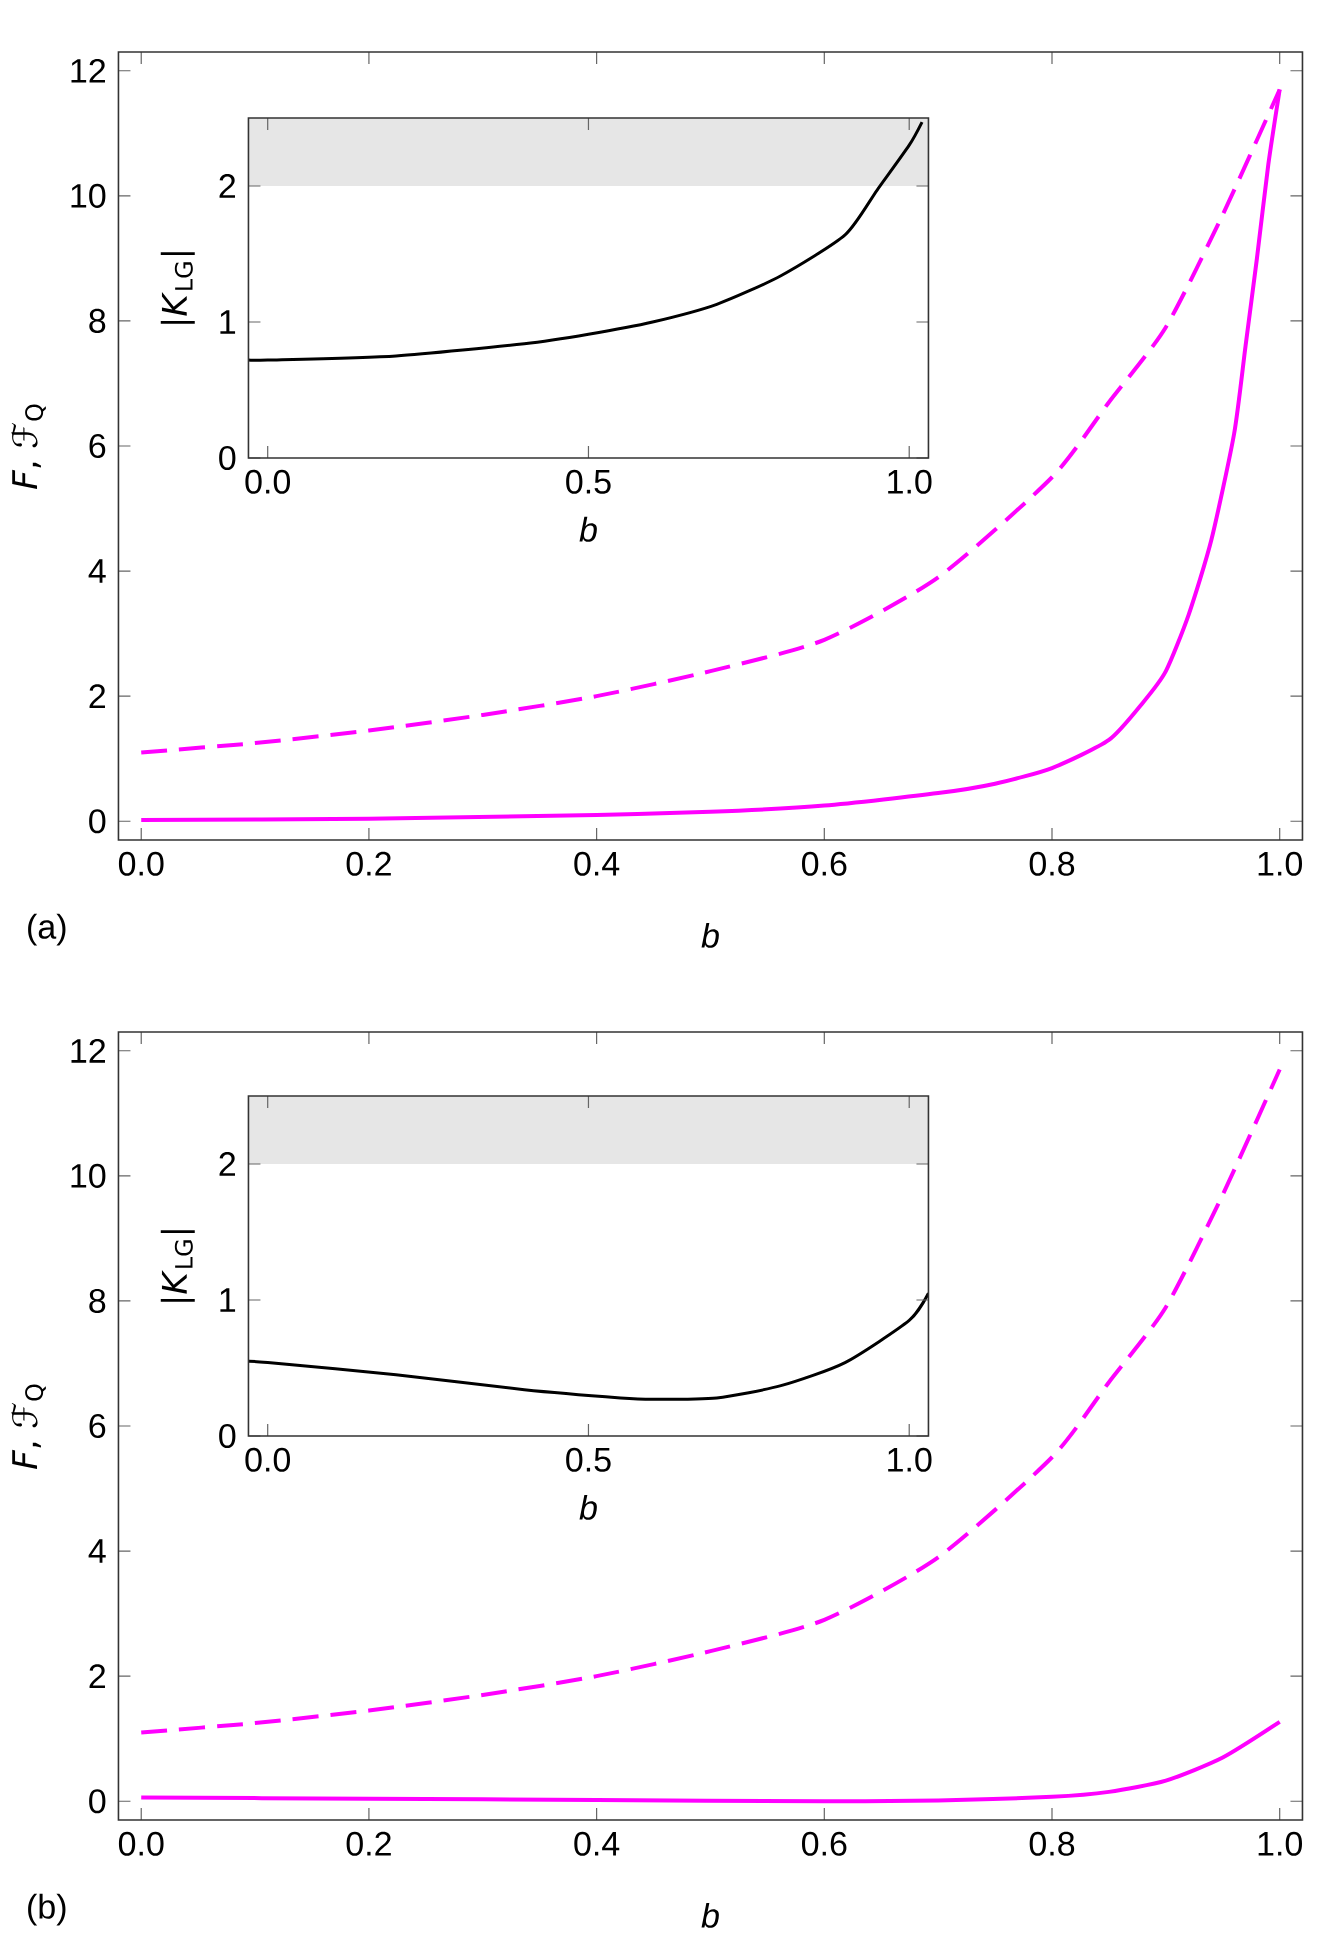 The height and width of the screenshot is (1940, 1317). I want to click on text: (b), so click(46, 1909).